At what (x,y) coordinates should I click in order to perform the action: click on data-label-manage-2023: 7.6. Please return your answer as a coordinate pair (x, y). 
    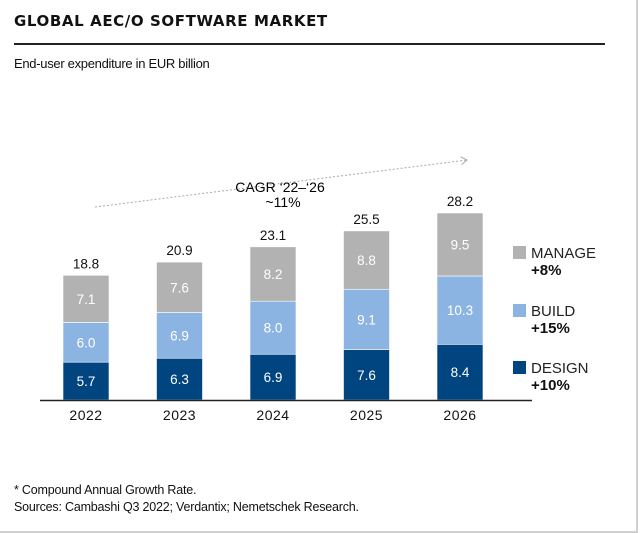
    Looking at the image, I should click on (179, 287).